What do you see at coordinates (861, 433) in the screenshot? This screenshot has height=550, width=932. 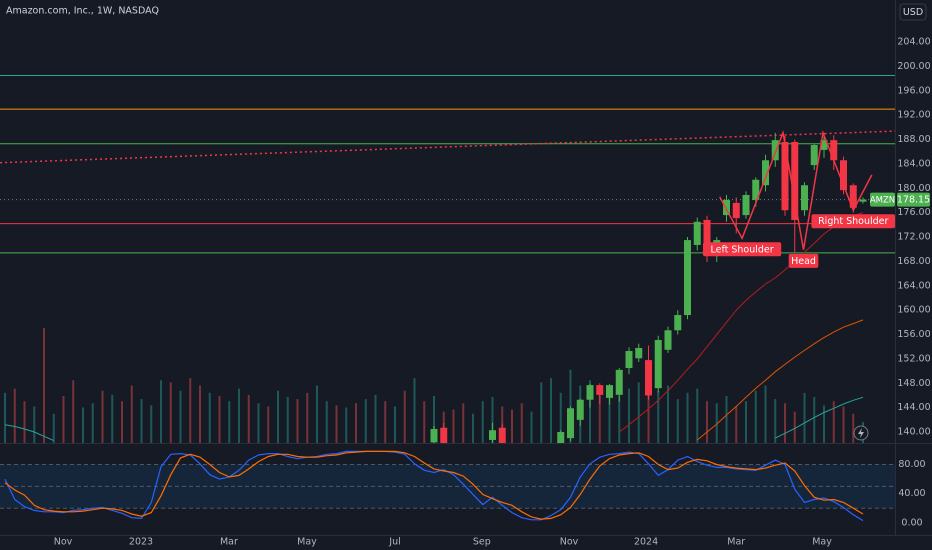 I see `alert-icon-bolt` at bounding box center [861, 433].